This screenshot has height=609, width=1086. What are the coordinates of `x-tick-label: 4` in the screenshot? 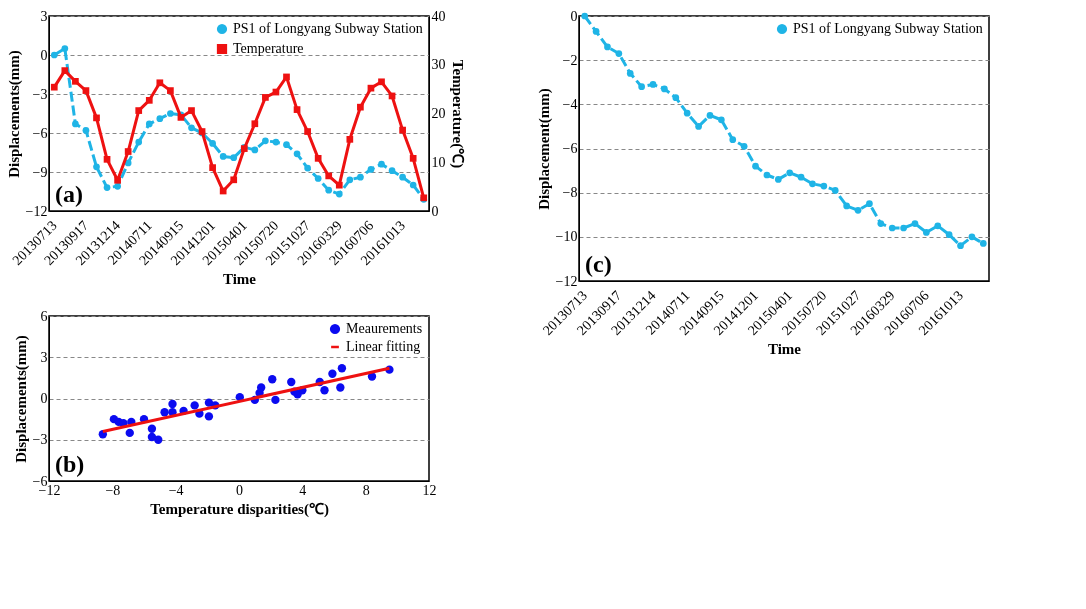 It's located at (303, 490).